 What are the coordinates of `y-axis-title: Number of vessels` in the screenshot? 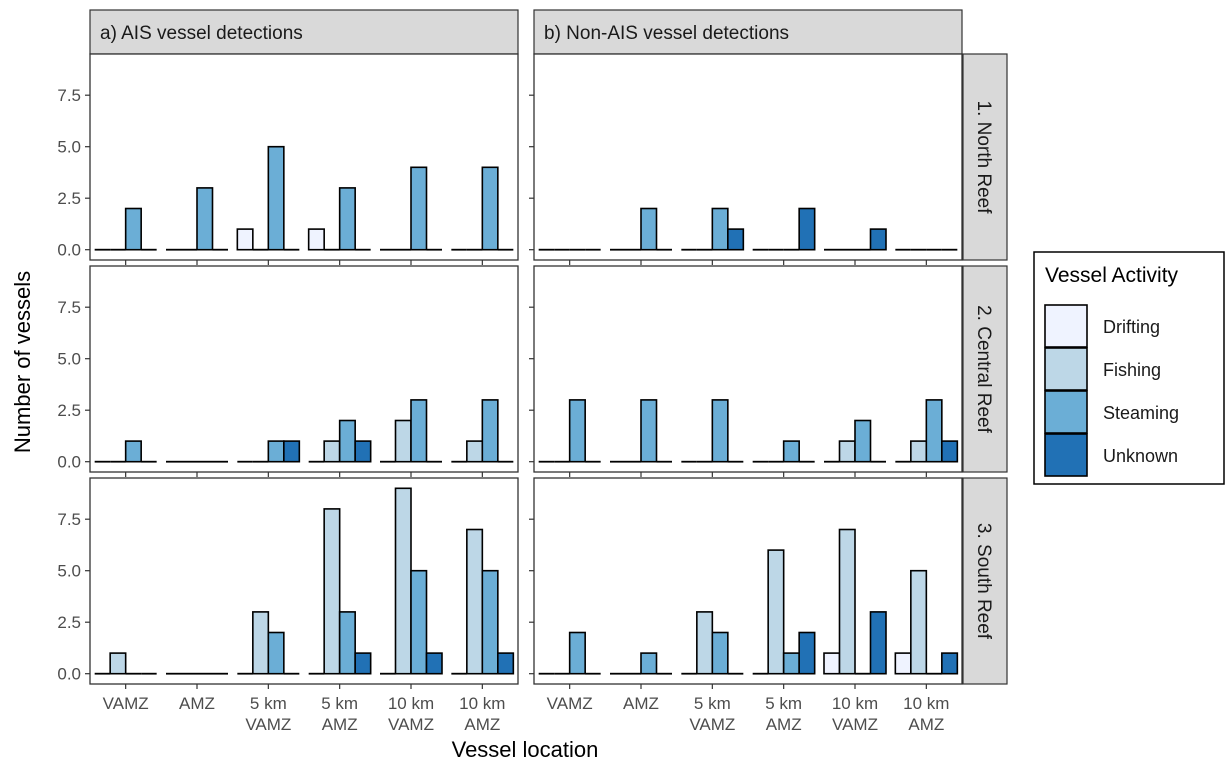 It's located at (22, 362).